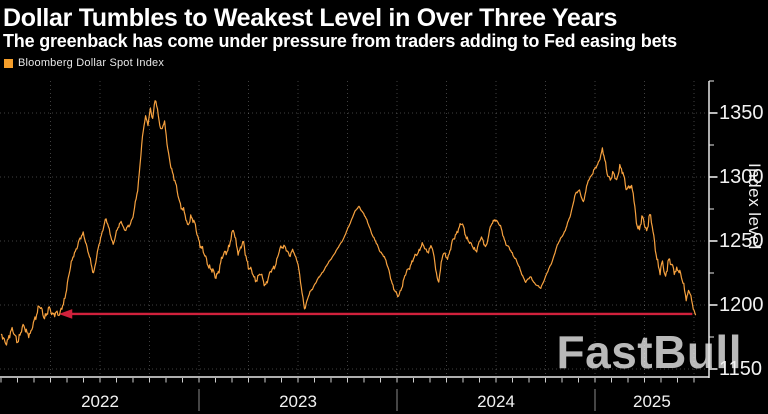 The height and width of the screenshot is (414, 768). Describe the element at coordinates (375, 314) in the screenshot. I see `low-level-arrow` at that location.